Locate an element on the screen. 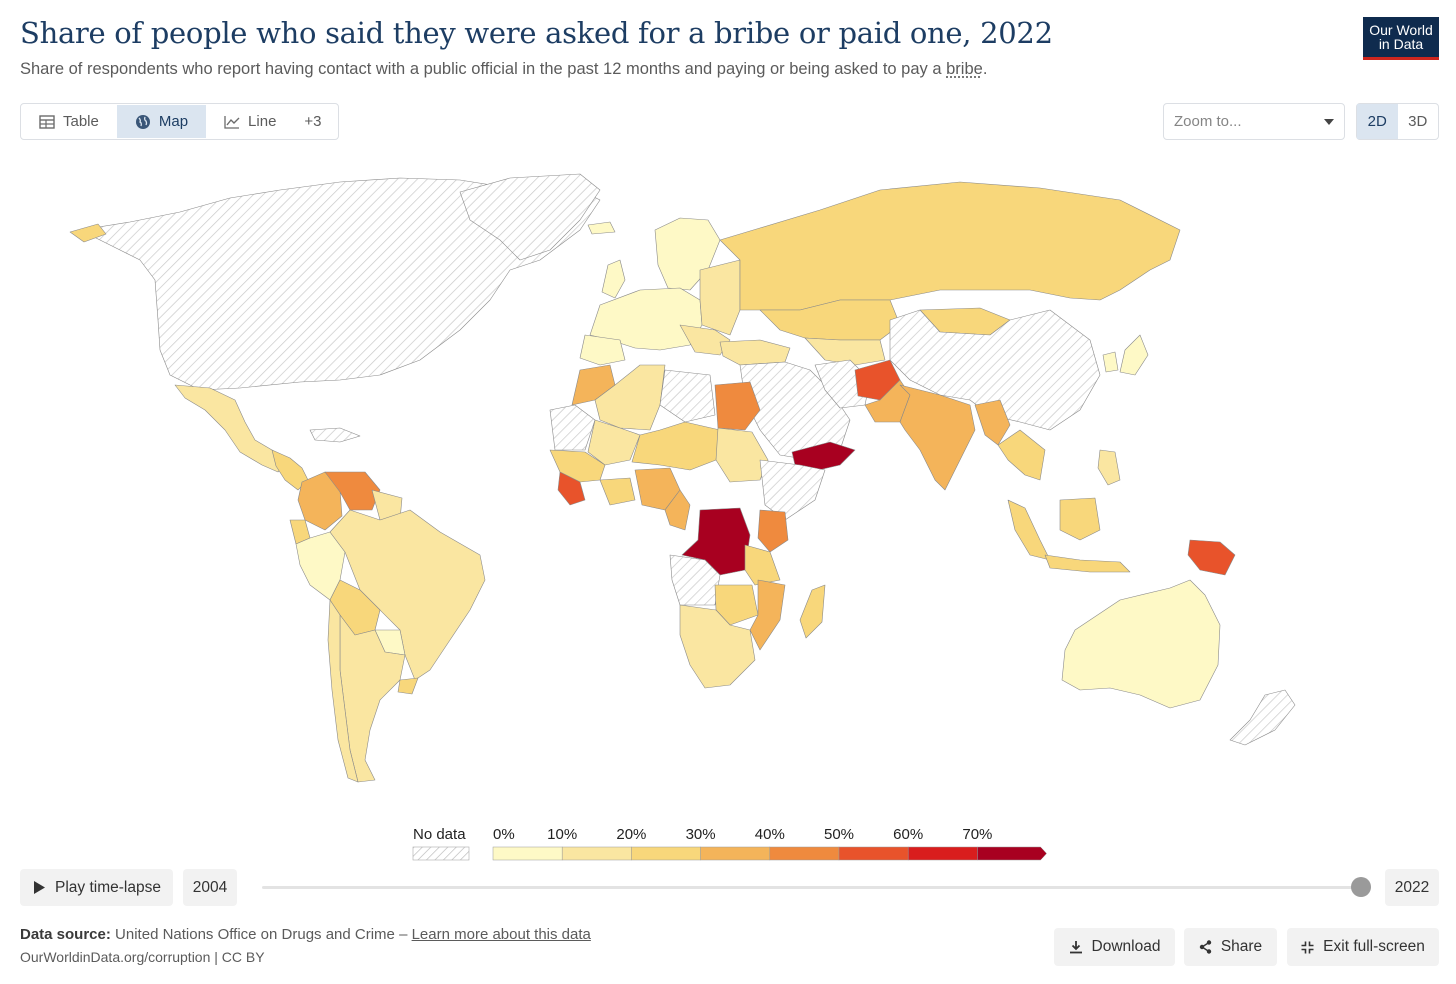 The height and width of the screenshot is (984, 1456). tab-map: Map is located at coordinates (161, 121).